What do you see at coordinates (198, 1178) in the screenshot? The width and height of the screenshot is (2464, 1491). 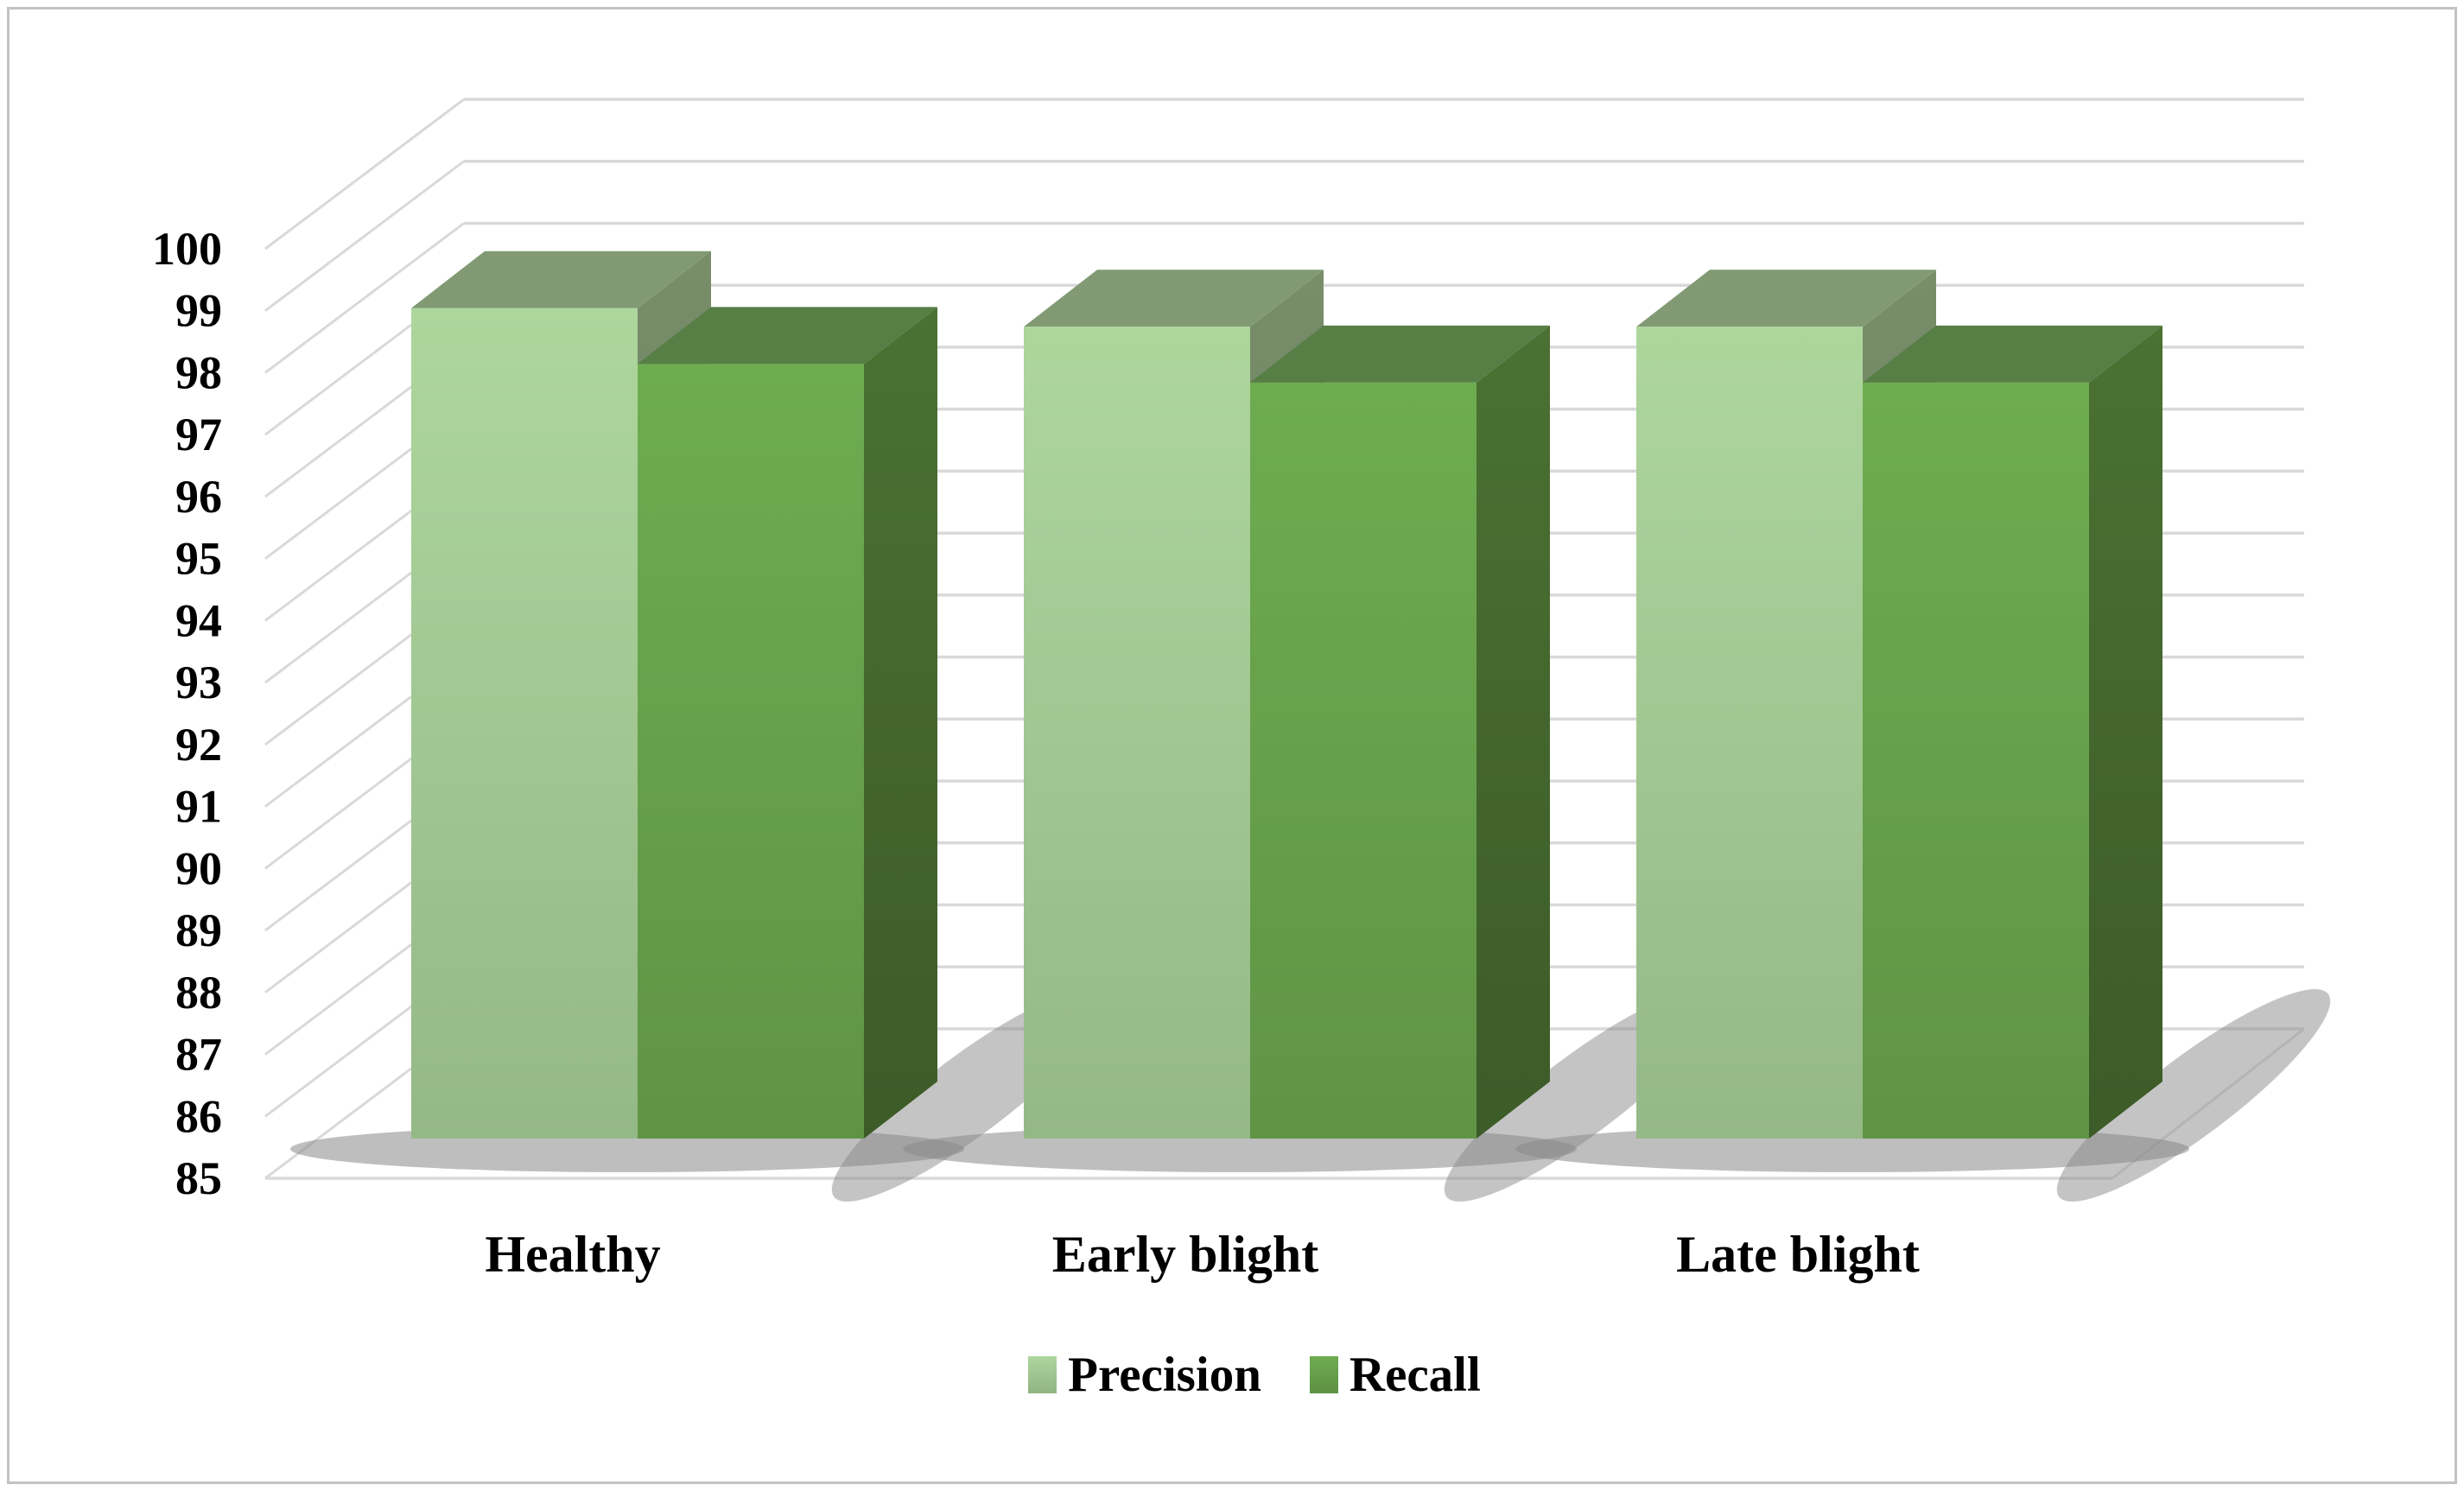 I see `y-tick-label-85: 85` at bounding box center [198, 1178].